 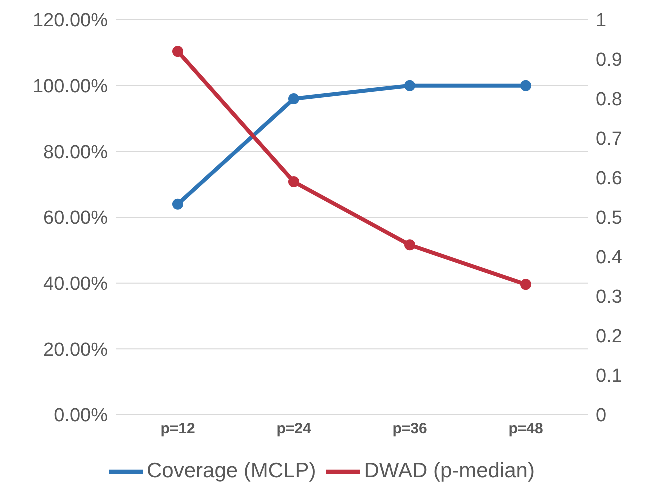 I want to click on y2-tick-label: 0.6, so click(x=609, y=179).